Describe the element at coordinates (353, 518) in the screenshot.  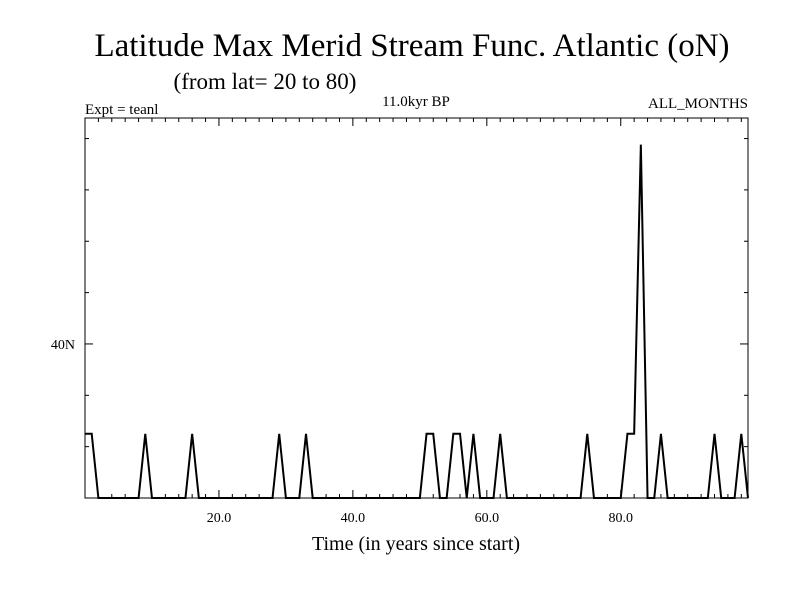
I see `x-tick-label: 40.0` at that location.